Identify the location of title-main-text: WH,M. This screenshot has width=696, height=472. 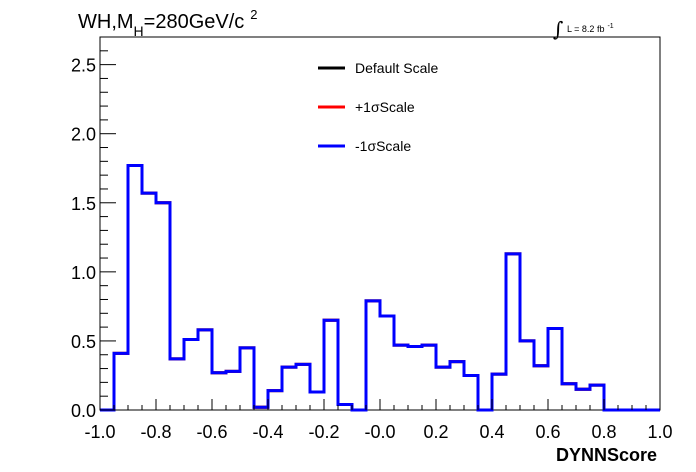
(106, 22).